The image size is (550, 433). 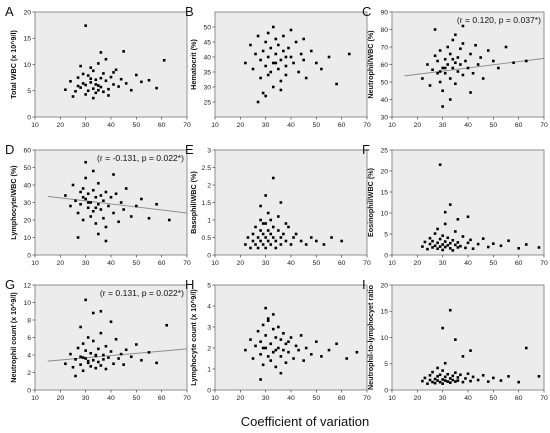 I want to click on panel-label-d: D, so click(x=9, y=149).